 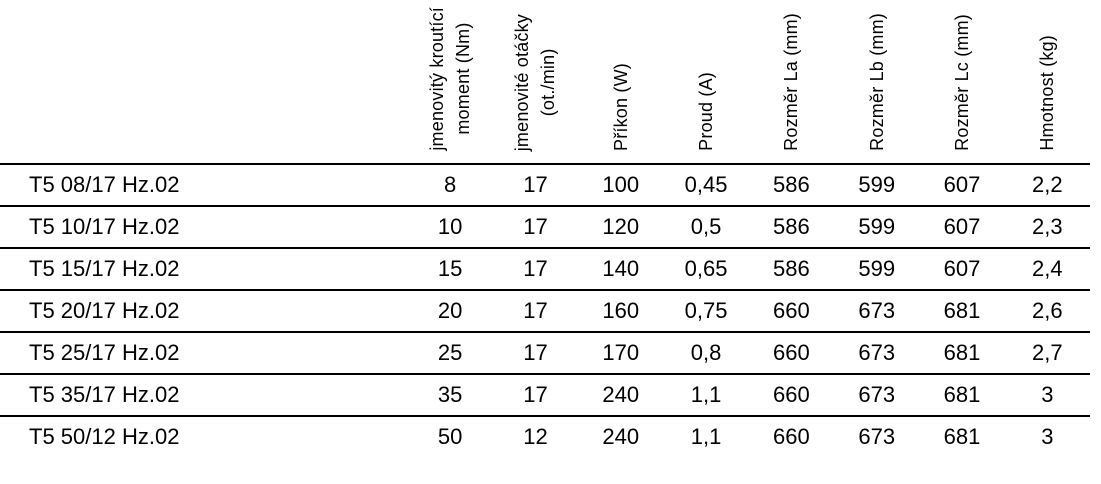 I want to click on model-name-cell: T5 10/17 Hz.02, so click(x=204, y=227).